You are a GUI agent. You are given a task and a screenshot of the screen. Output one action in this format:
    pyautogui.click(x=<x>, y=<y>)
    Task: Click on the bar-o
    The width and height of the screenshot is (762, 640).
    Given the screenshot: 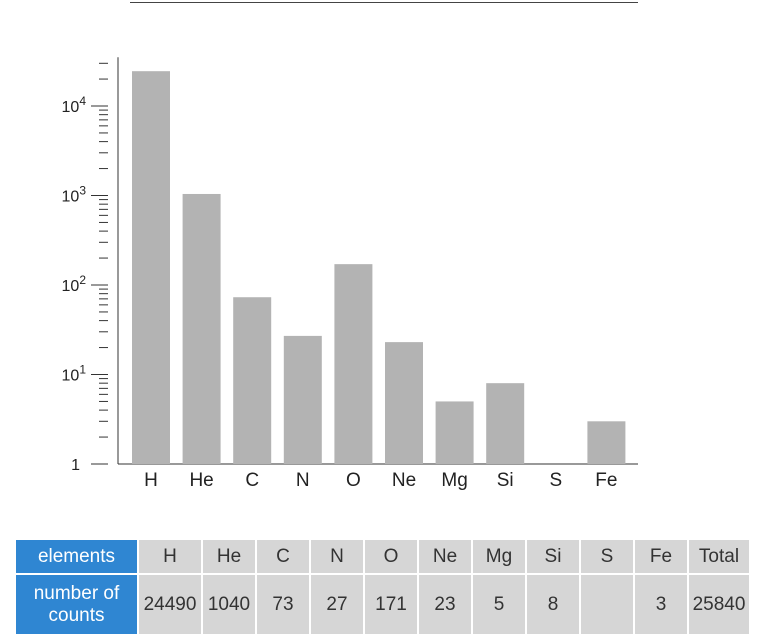 What is the action you would take?
    pyautogui.click(x=353, y=364)
    